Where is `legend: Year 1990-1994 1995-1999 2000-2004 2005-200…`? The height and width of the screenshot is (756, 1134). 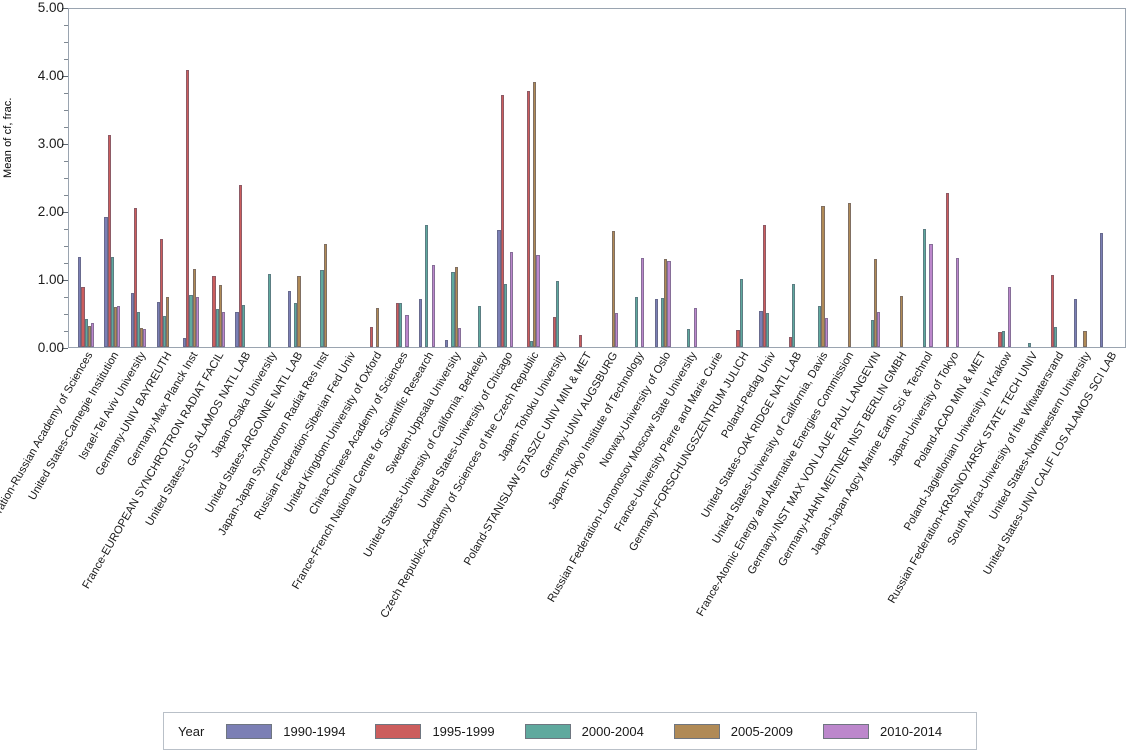 legend: Year 1990-1994 1995-1999 2000-2004 2005-200… is located at coordinates (570, 731).